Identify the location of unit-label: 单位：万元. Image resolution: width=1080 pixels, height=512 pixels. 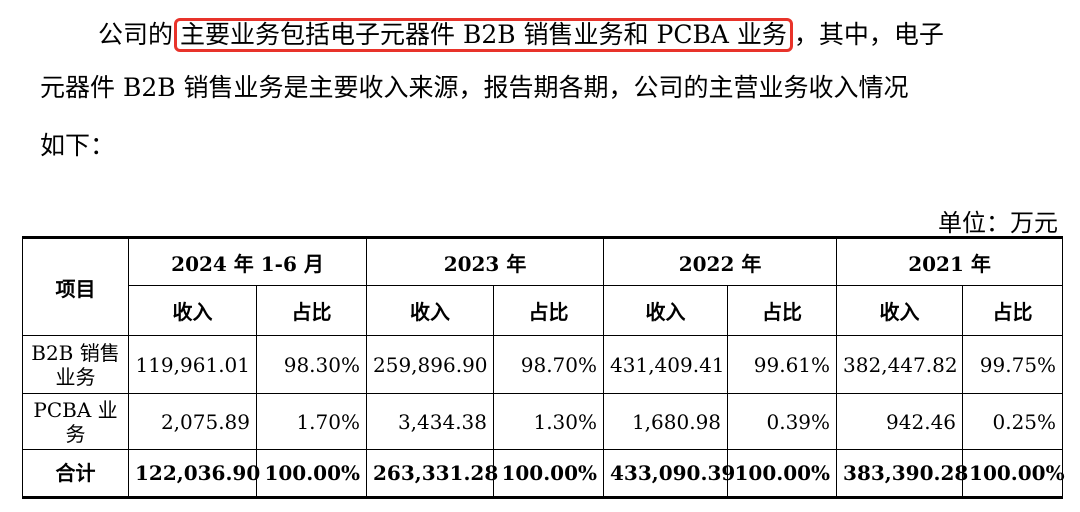
(998, 223).